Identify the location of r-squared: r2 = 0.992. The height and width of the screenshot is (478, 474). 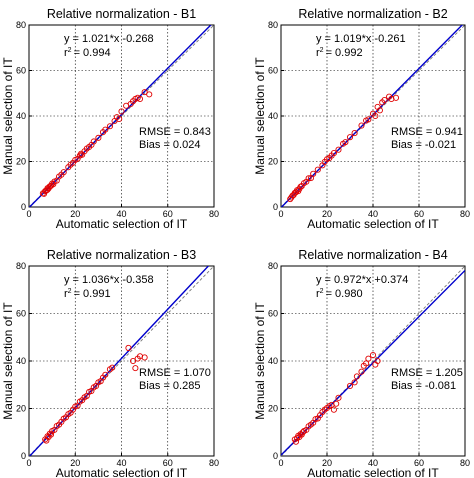
(339, 53).